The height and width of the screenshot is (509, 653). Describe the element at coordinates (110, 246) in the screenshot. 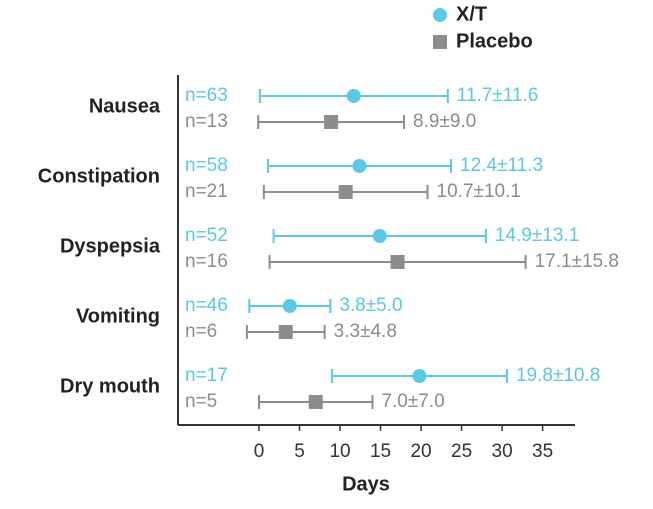

I see `category-label: Dyspepsia` at that location.